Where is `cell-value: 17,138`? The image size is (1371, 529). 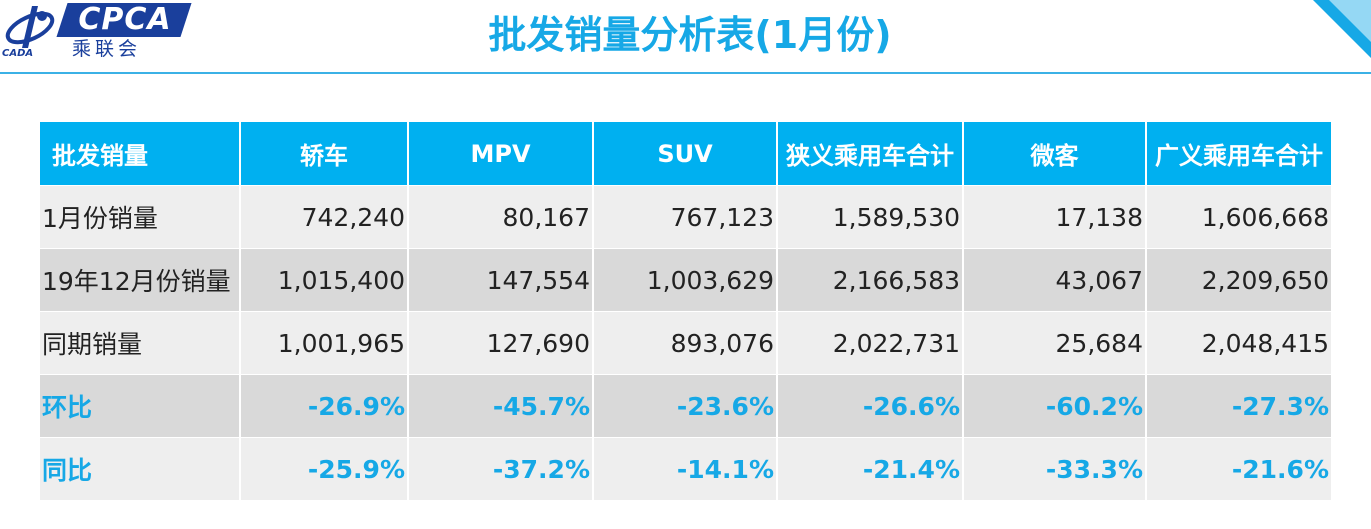 cell-value: 17,138 is located at coordinates (1055, 216).